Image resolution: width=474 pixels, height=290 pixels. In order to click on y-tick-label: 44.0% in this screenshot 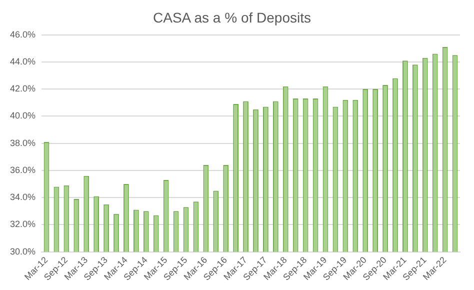, I will do `click(23, 61)`.